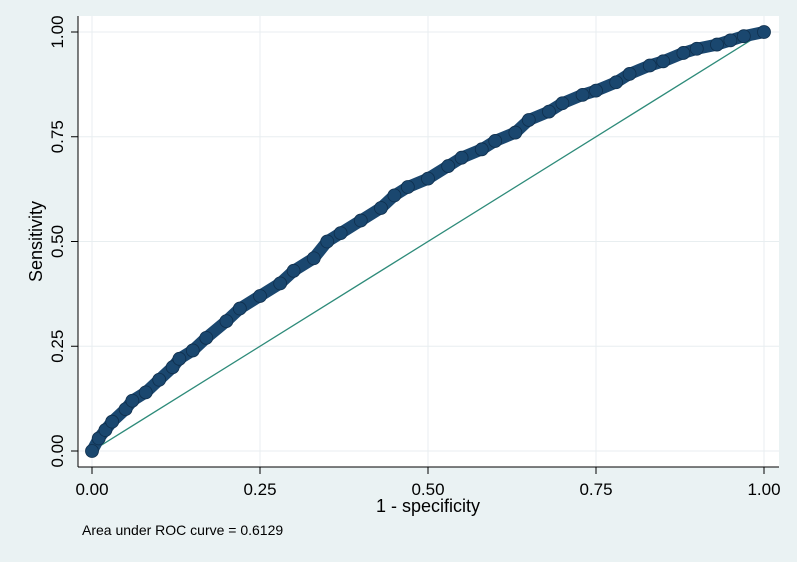  I want to click on x-tick-label: 0.50, so click(427, 489).